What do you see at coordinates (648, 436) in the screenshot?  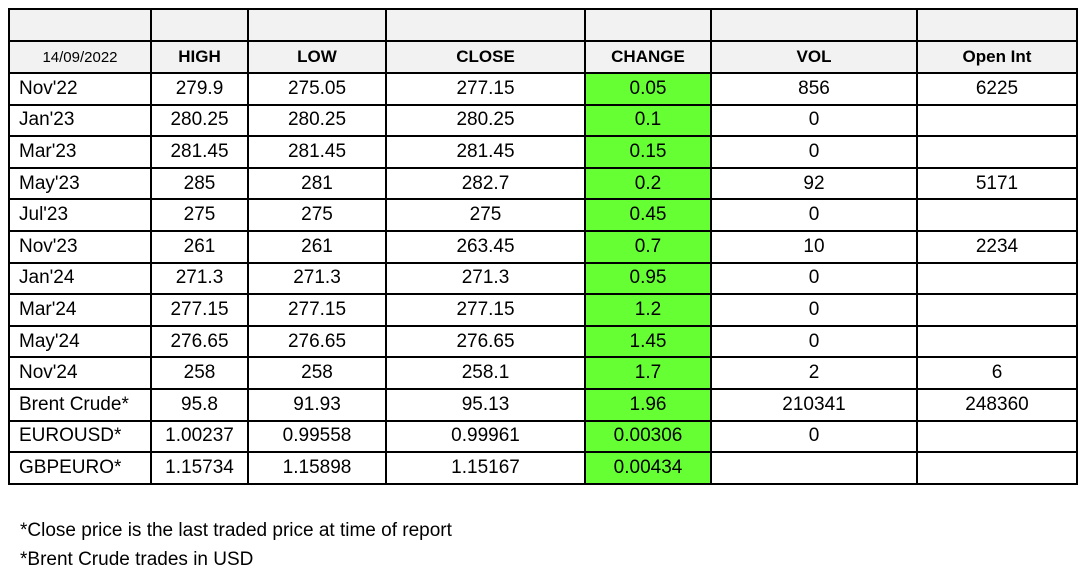 I see `change-cell: 0.00306` at bounding box center [648, 436].